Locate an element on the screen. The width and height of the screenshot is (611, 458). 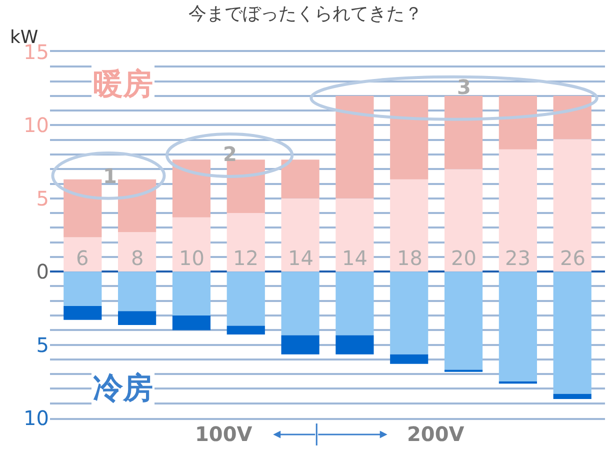
x-tick-label: 20 is located at coordinates (463, 258).